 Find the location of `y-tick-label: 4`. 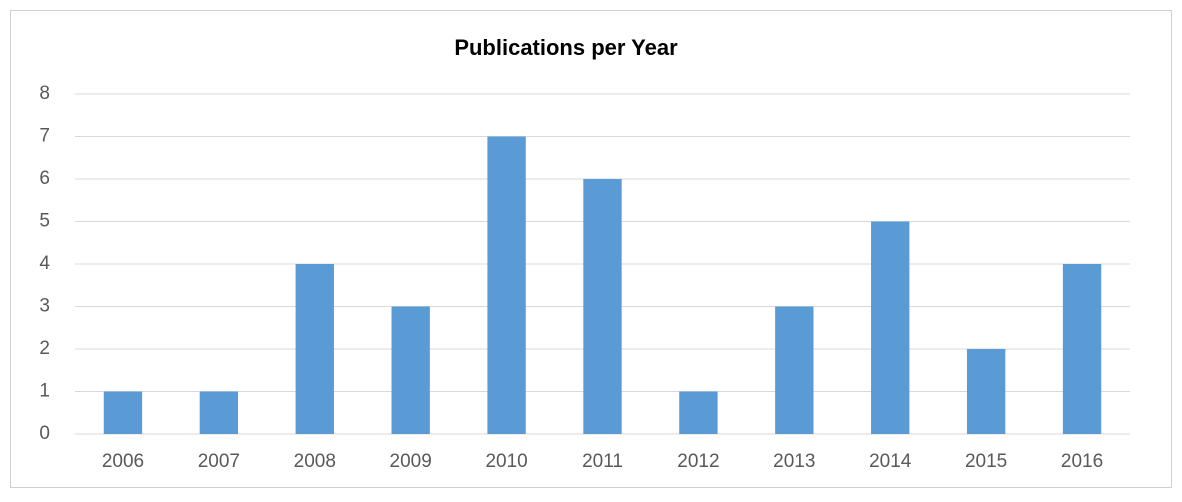

y-tick-label: 4 is located at coordinates (44, 263).